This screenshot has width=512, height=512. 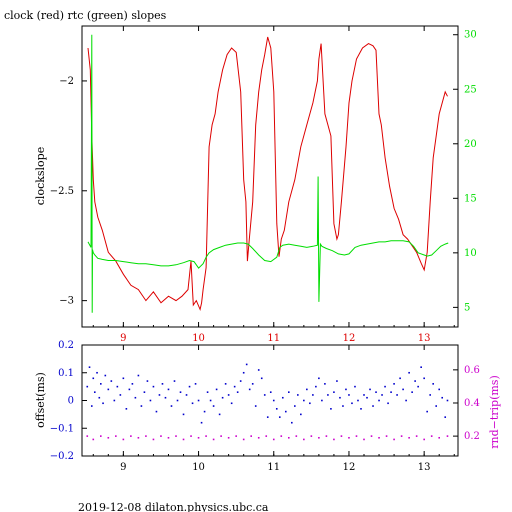 What do you see at coordinates (40, 400) in the screenshot?
I see `bottom-y-axis-label: offset(ms)` at bounding box center [40, 400].